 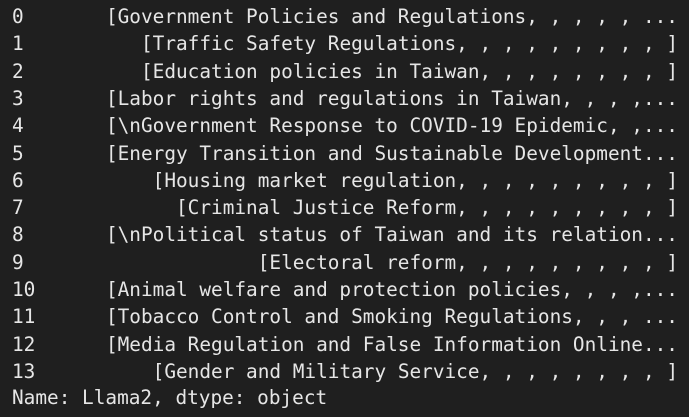 What do you see at coordinates (18, 44) in the screenshot?
I see `row-index: 1` at bounding box center [18, 44].